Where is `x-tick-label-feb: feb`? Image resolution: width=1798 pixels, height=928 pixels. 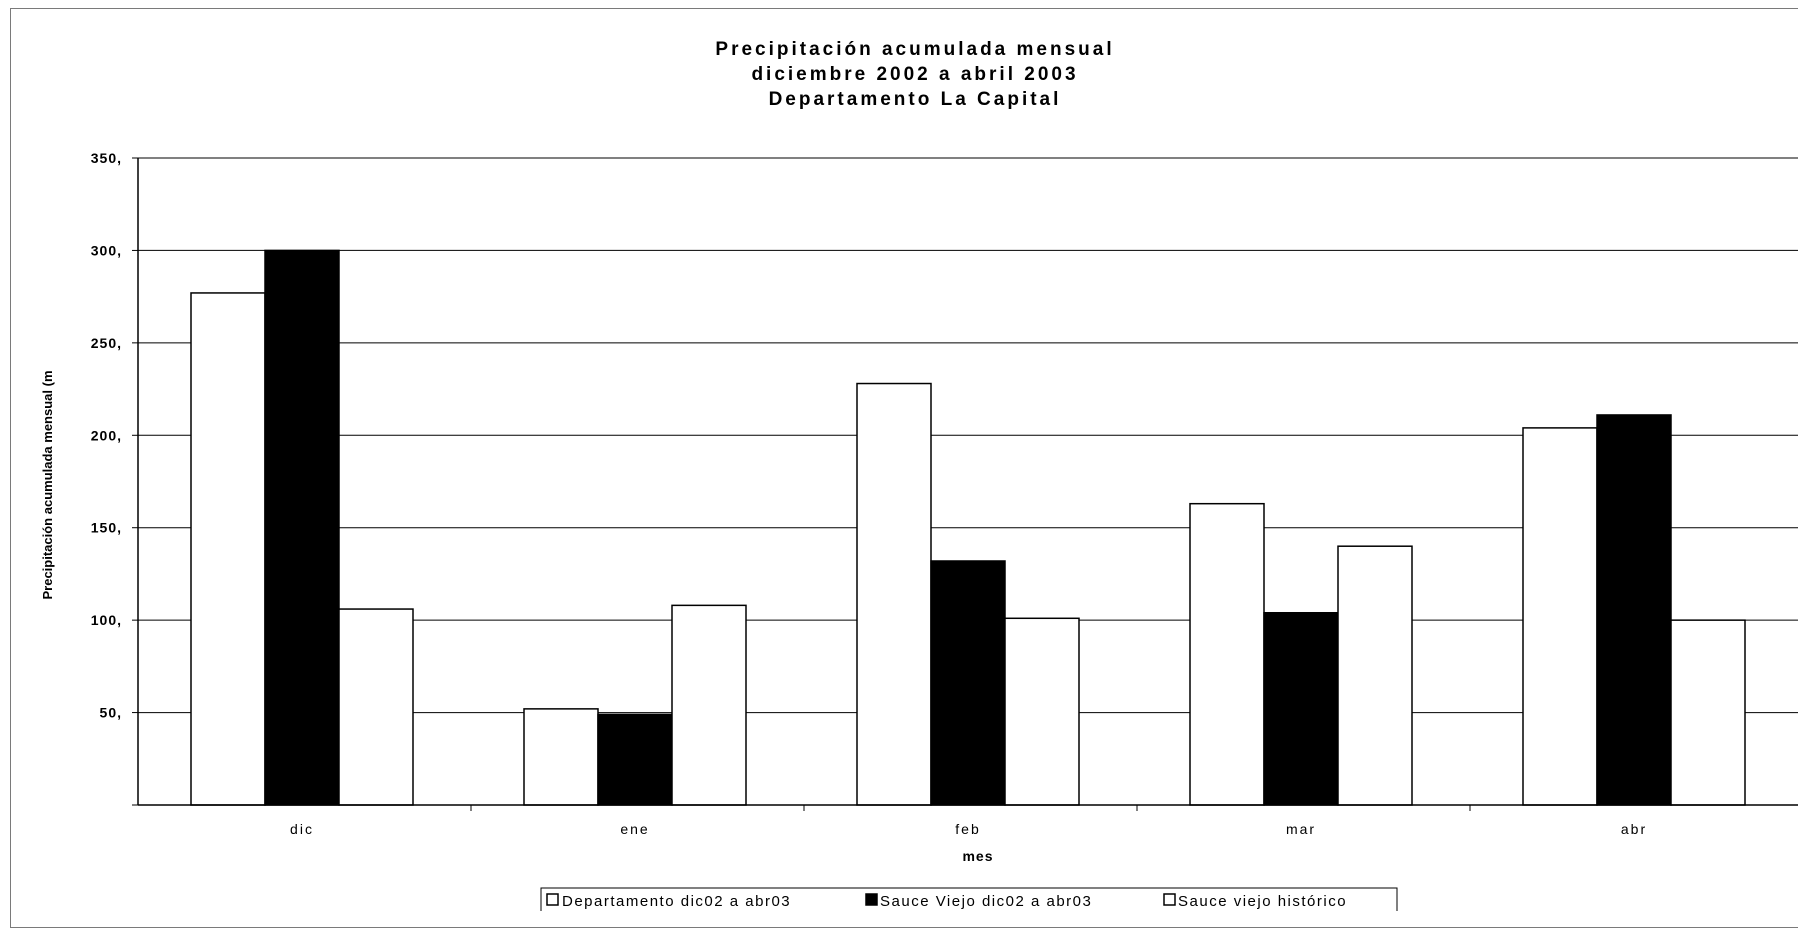 x-tick-label-feb: feb is located at coordinates (967, 829).